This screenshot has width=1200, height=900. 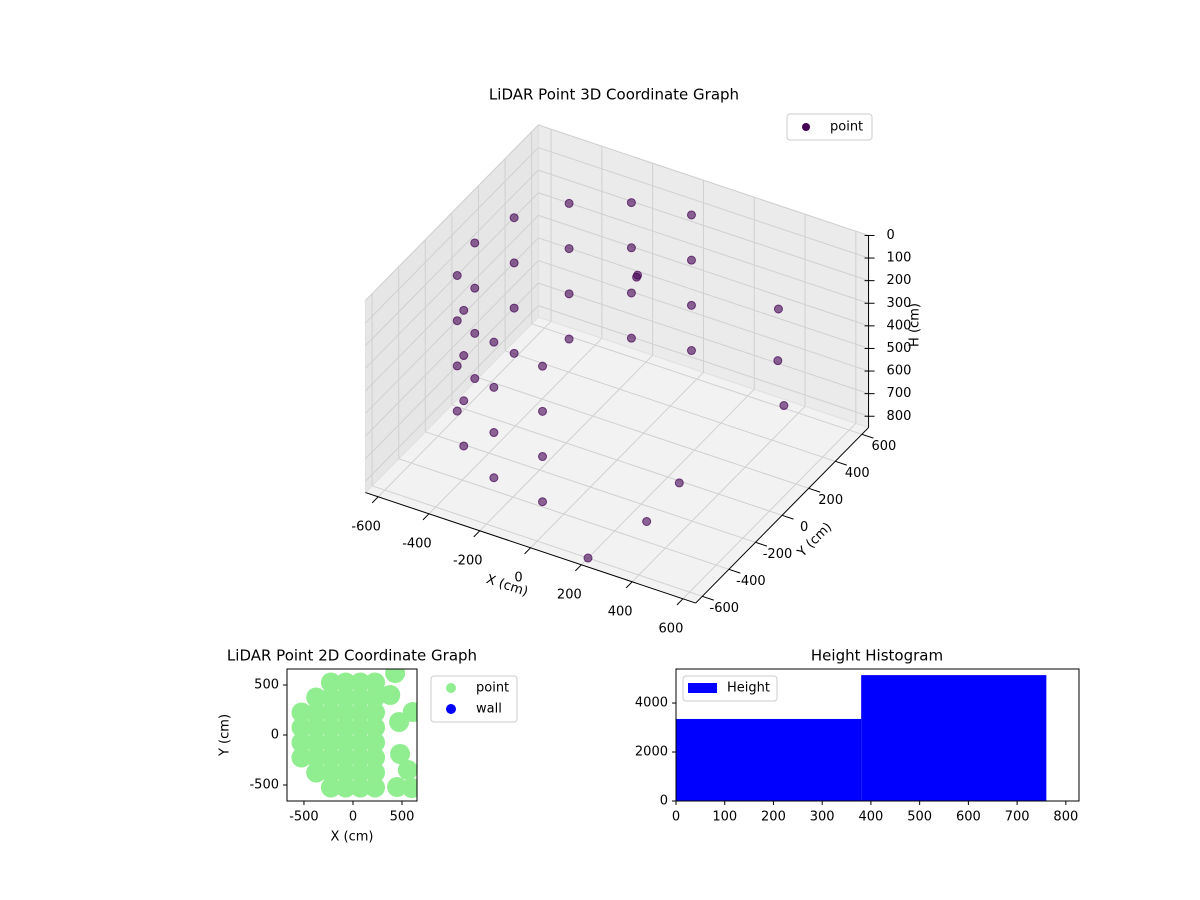 What do you see at coordinates (651, 752) in the screenshot?
I see `y-tick-label: 2000` at bounding box center [651, 752].